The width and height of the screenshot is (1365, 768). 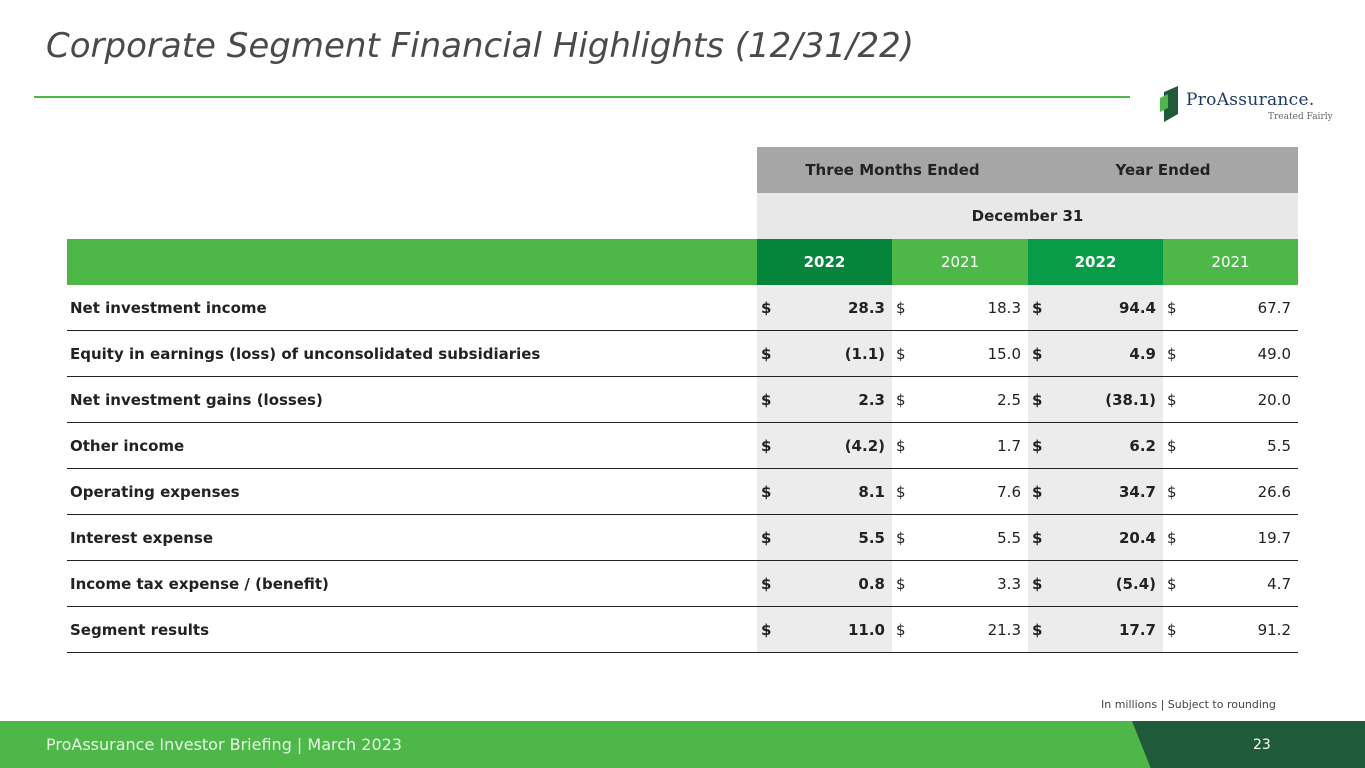 I want to click on value-y-2021: 19.7, so click(x=1274, y=537).